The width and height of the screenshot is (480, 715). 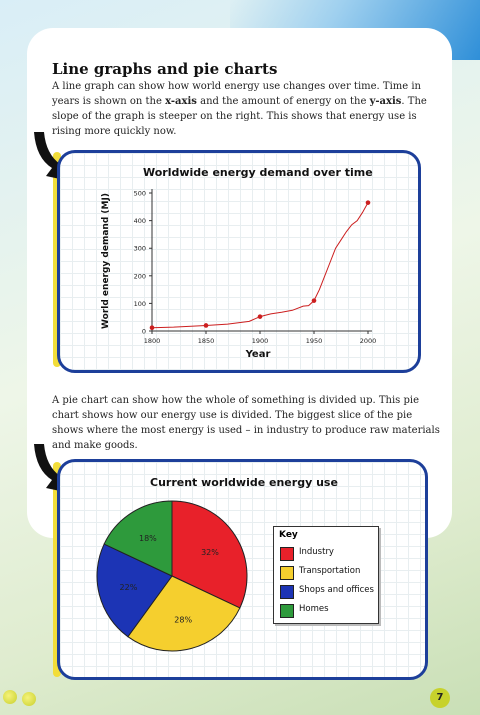 I want to click on pie-chart: 32% 28% 22% 18%, so click(x=172, y=576).